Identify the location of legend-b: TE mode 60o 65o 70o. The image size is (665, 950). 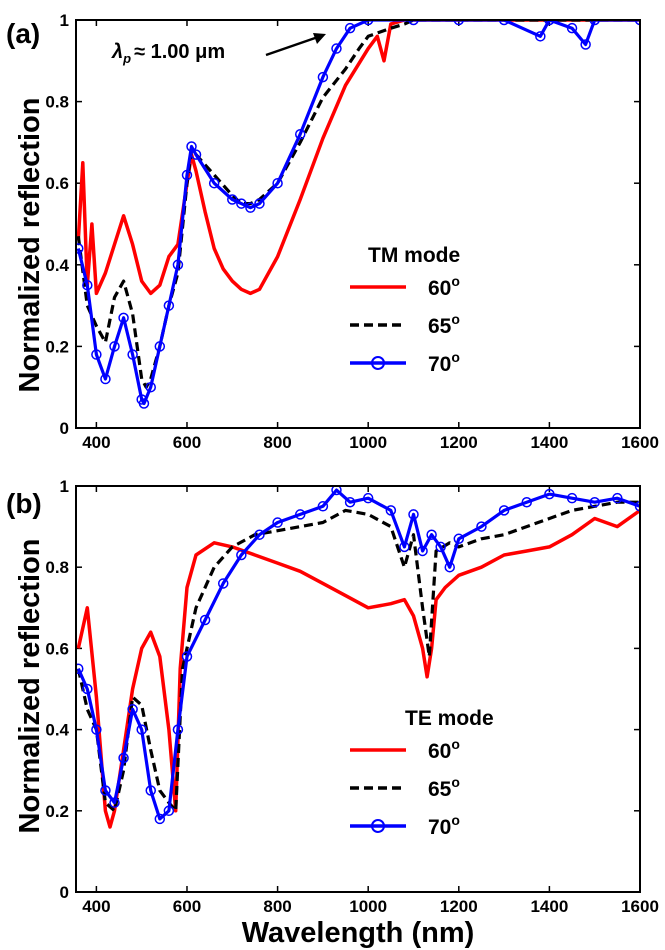
(422, 773).